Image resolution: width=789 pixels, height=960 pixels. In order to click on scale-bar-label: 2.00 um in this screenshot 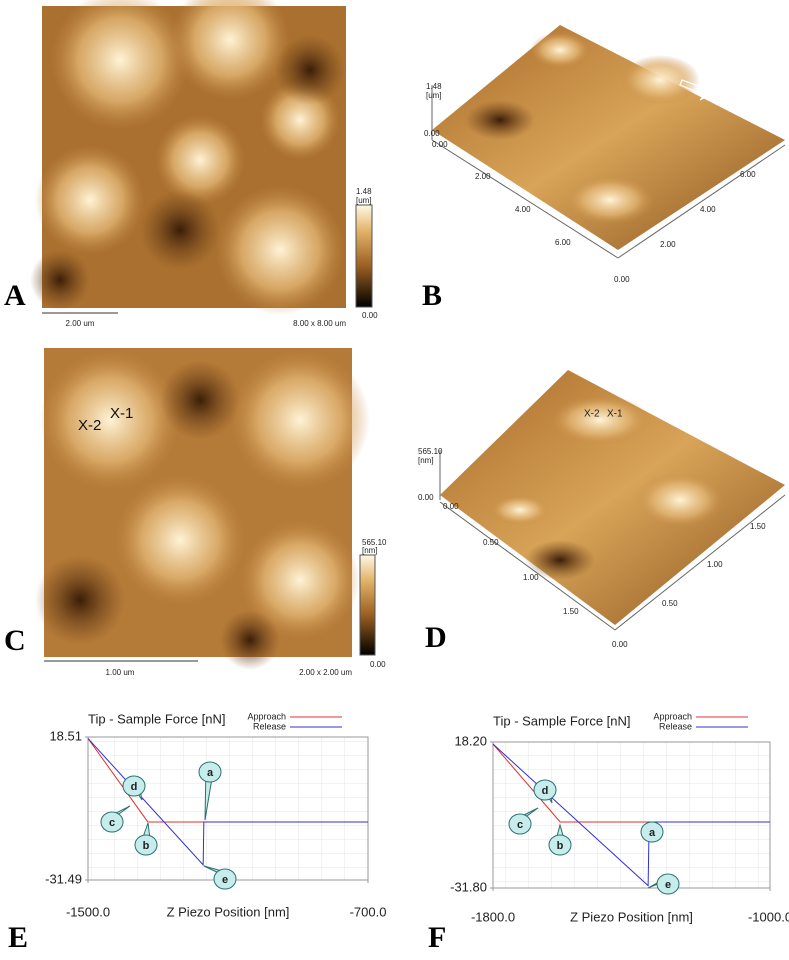, I will do `click(80, 323)`.